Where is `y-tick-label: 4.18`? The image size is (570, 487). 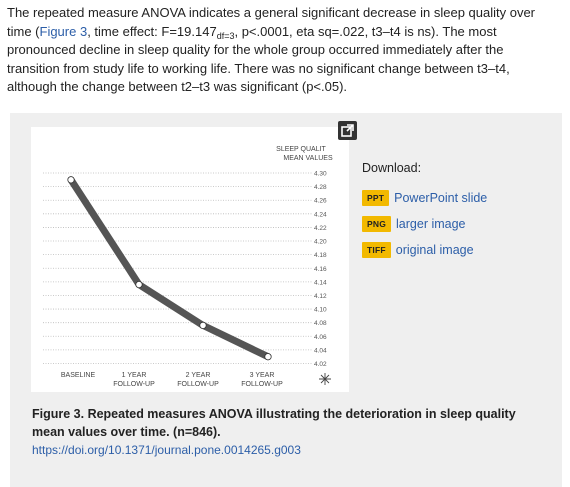 y-tick-label: 4.18 is located at coordinates (320, 255).